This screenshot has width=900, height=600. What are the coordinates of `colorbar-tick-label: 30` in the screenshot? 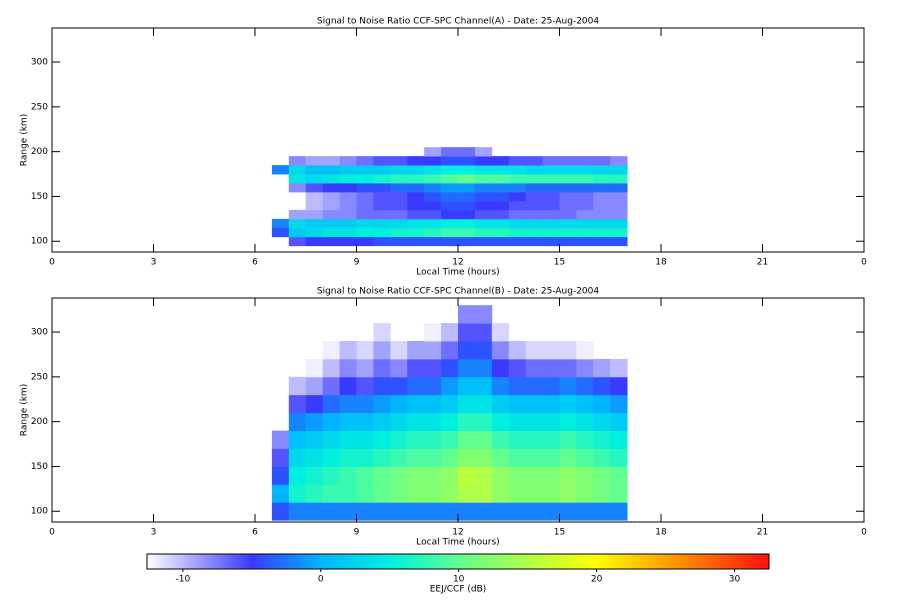 It's located at (735, 580).